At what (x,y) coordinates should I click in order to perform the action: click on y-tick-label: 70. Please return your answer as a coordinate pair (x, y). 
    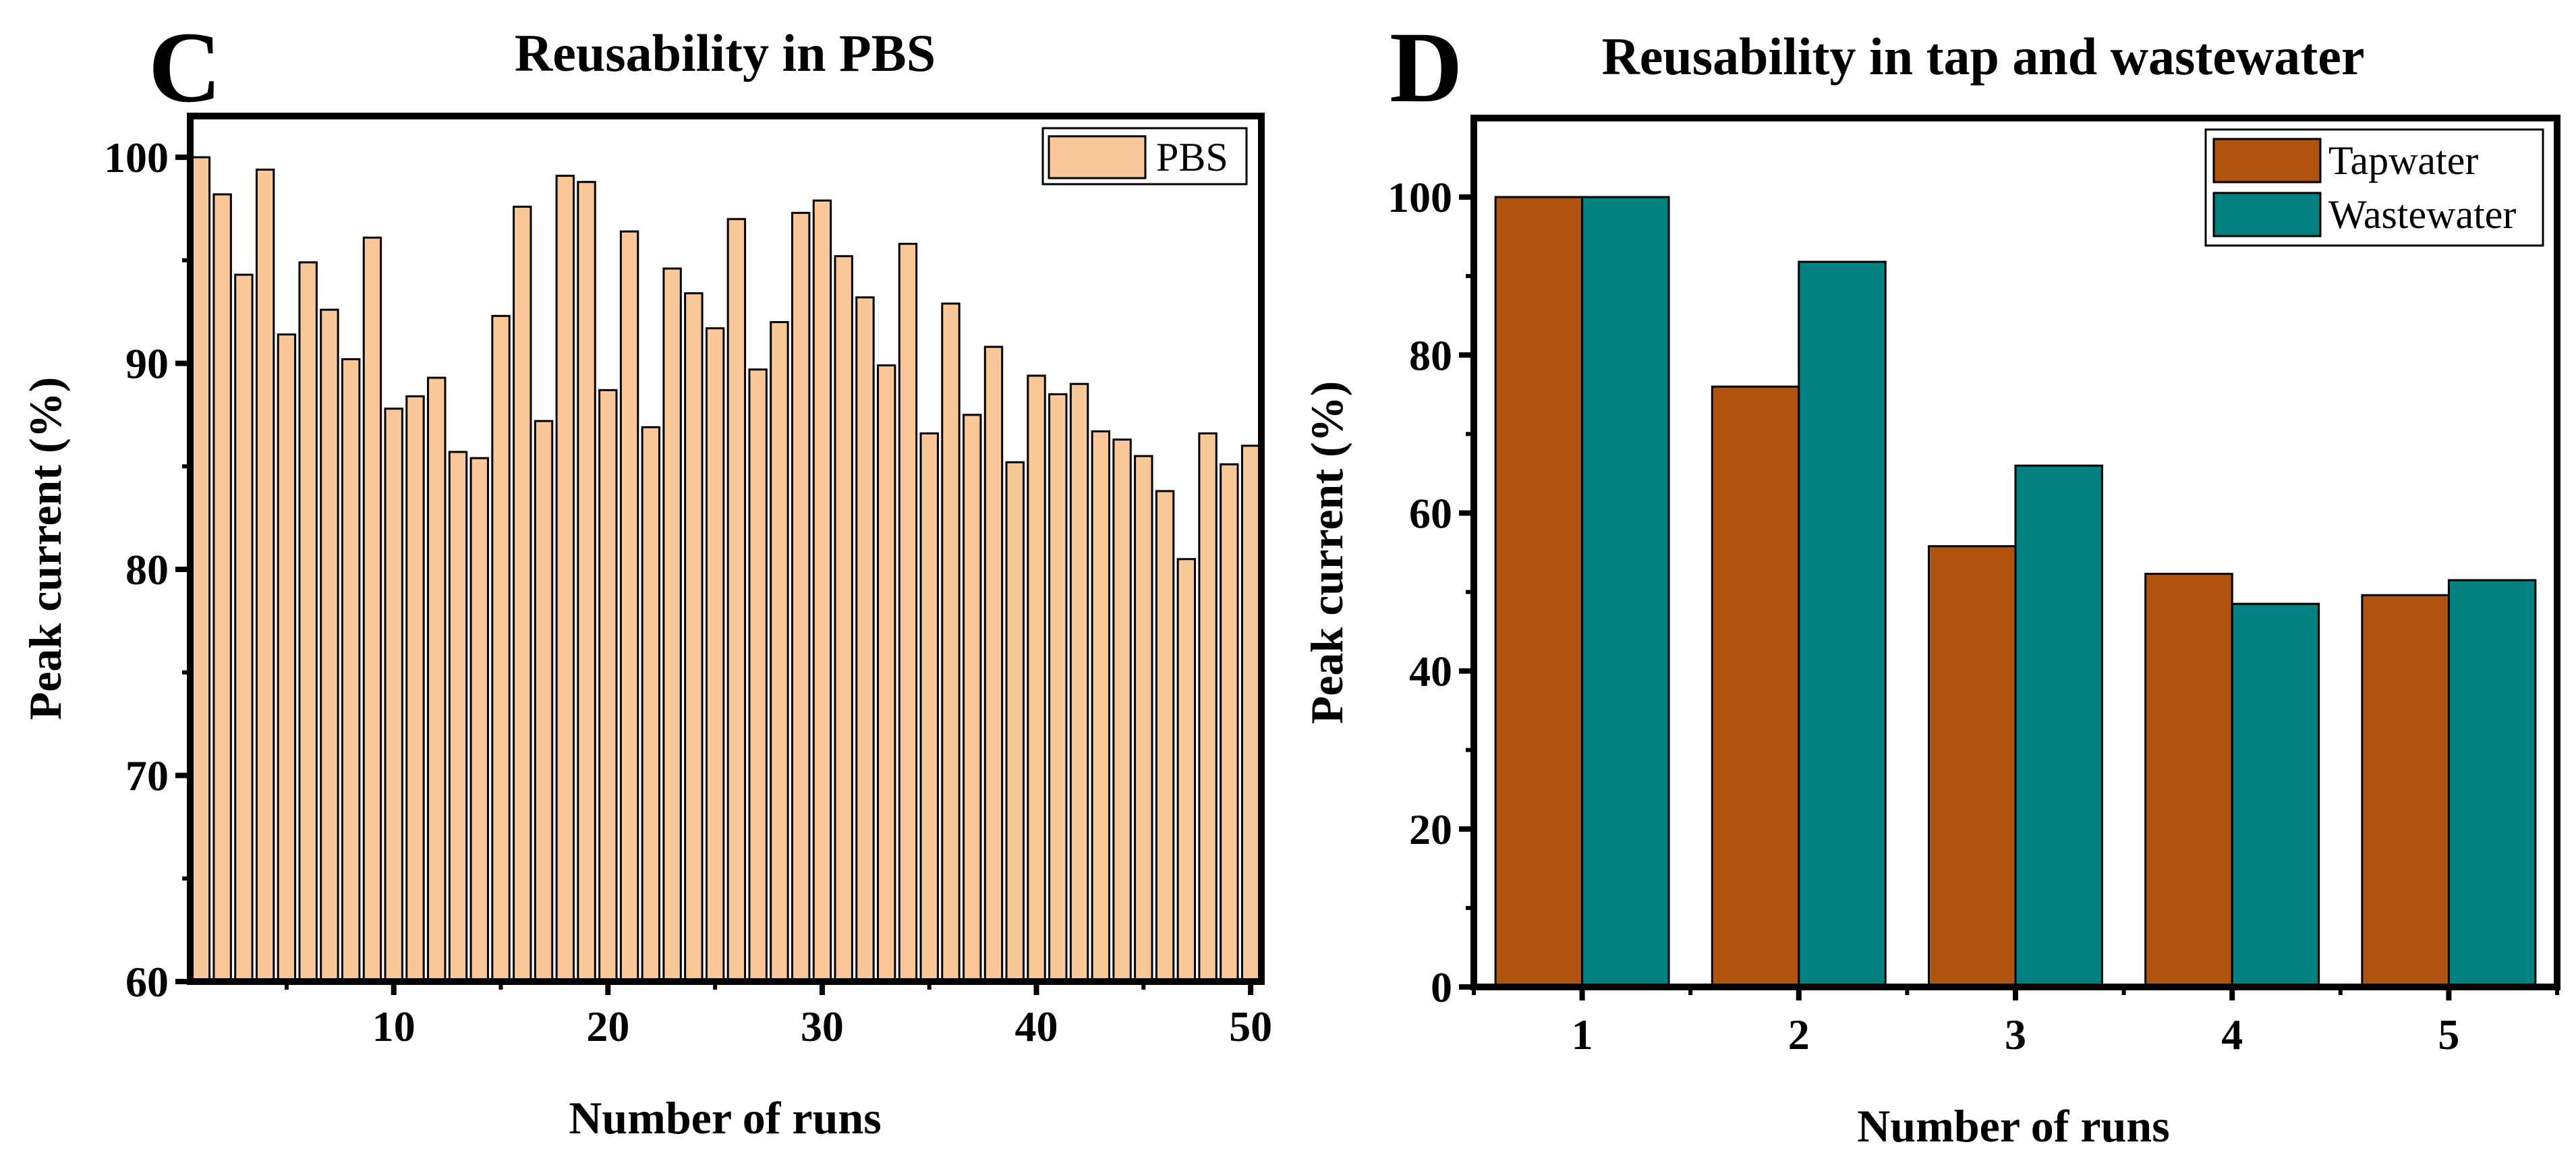
    Looking at the image, I should click on (147, 776).